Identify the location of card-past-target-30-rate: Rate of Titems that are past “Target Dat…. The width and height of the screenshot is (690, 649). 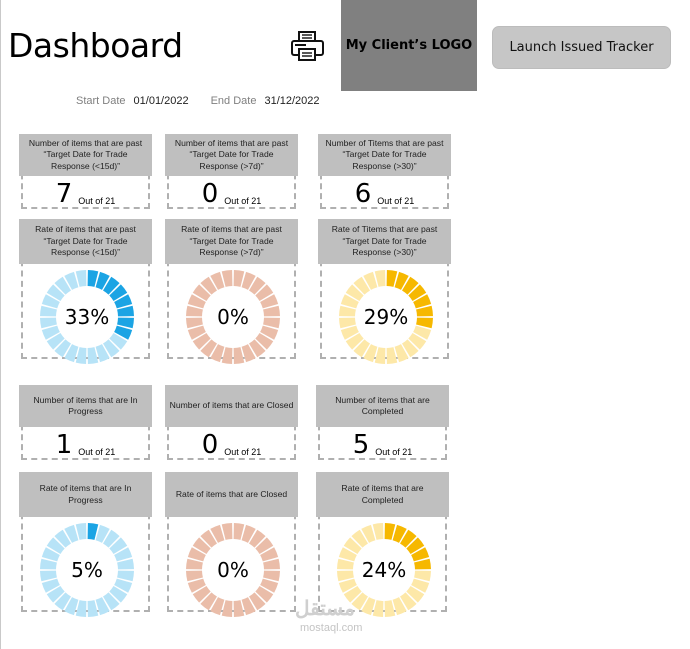
(384, 291).